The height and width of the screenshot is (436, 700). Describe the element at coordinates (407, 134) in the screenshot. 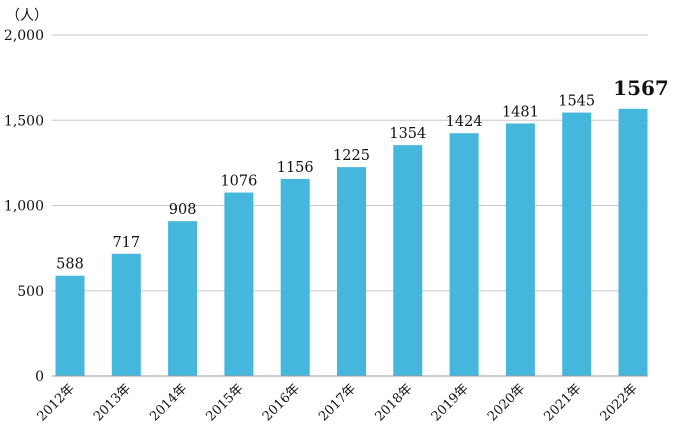

I see `data-label: 1354` at that location.